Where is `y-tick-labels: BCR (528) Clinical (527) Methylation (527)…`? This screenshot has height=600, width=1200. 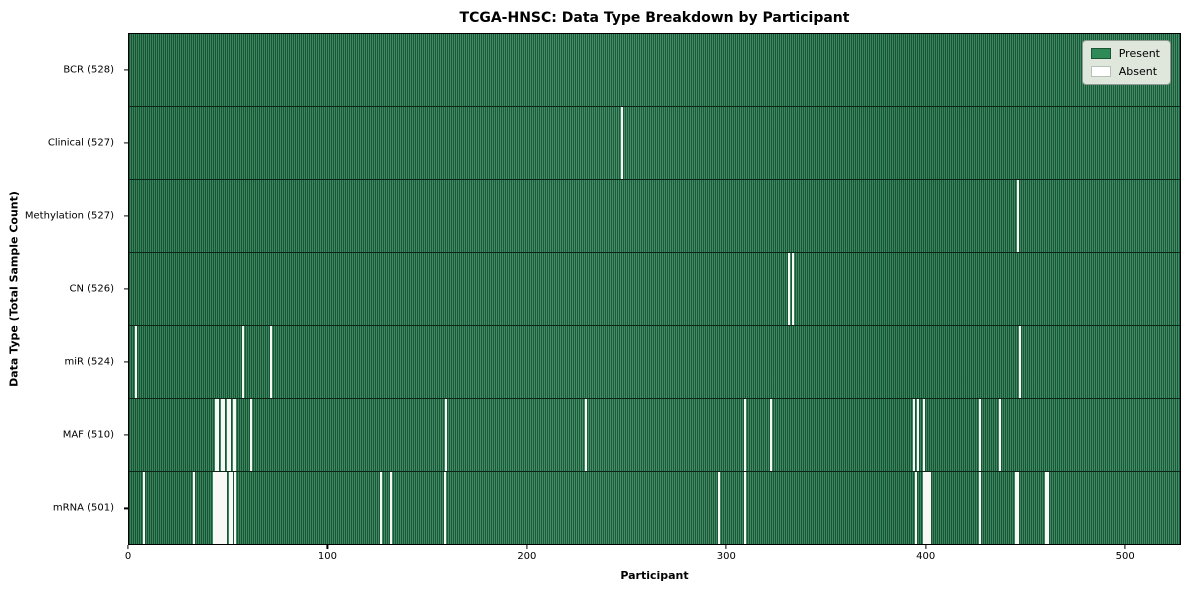 y-tick-labels: BCR (528) Clinical (527) Methylation (527)… is located at coordinates (60, 289).